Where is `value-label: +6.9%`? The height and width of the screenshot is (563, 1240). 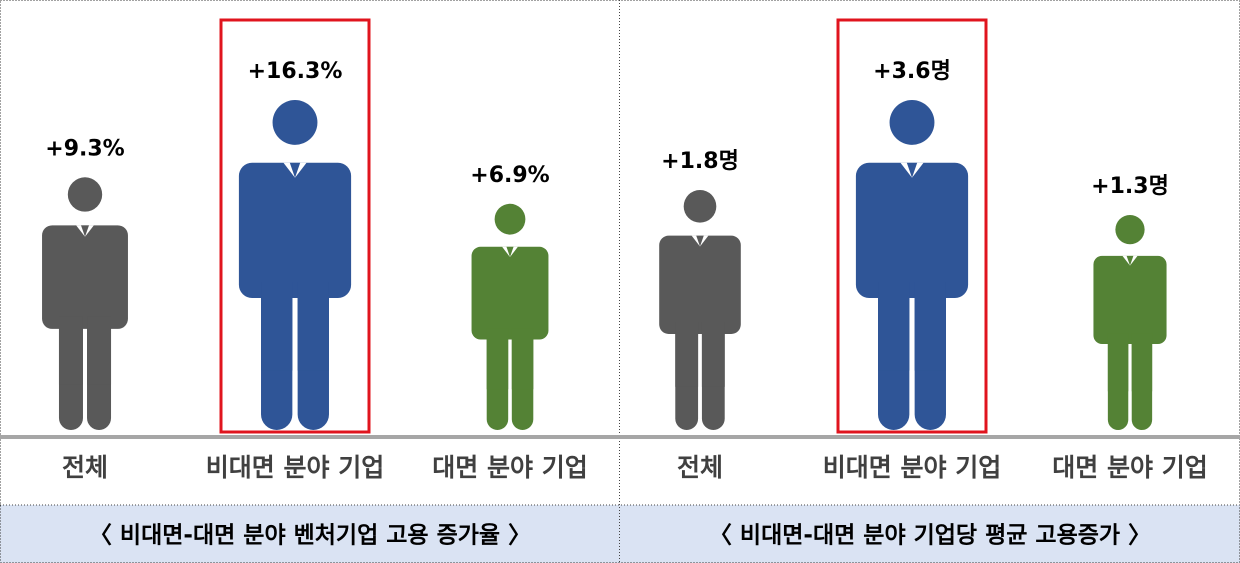
value-label: +6.9% is located at coordinates (509, 175).